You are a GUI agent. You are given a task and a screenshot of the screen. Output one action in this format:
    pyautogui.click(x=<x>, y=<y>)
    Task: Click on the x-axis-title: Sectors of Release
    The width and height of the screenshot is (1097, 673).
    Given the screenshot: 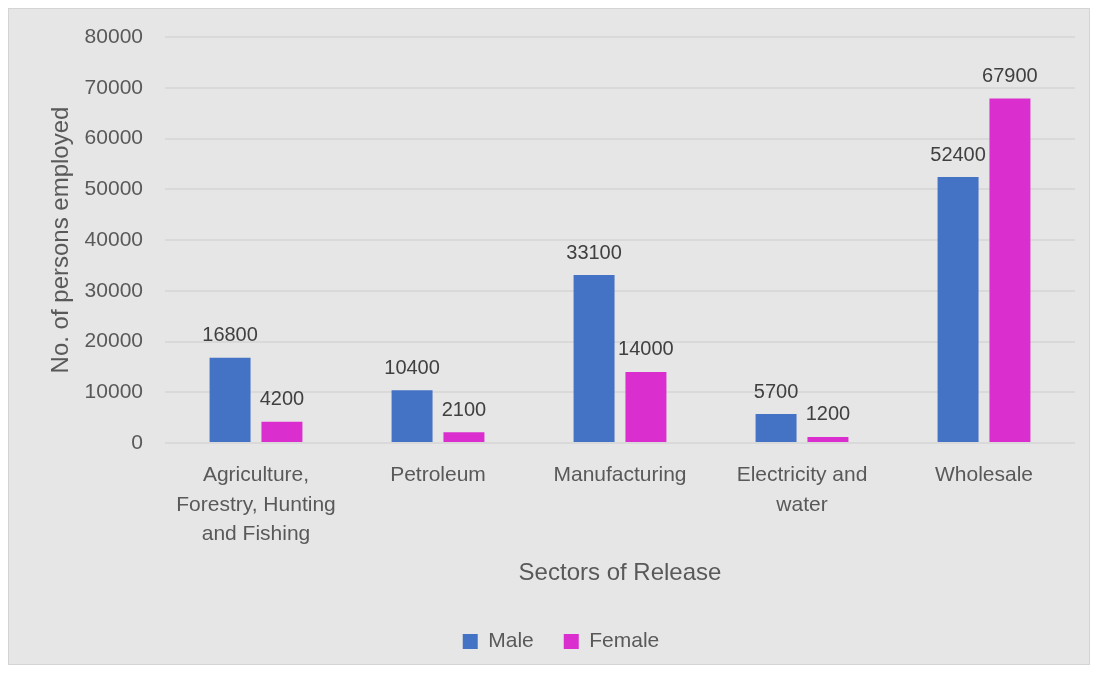 What is the action you would take?
    pyautogui.click(x=620, y=572)
    